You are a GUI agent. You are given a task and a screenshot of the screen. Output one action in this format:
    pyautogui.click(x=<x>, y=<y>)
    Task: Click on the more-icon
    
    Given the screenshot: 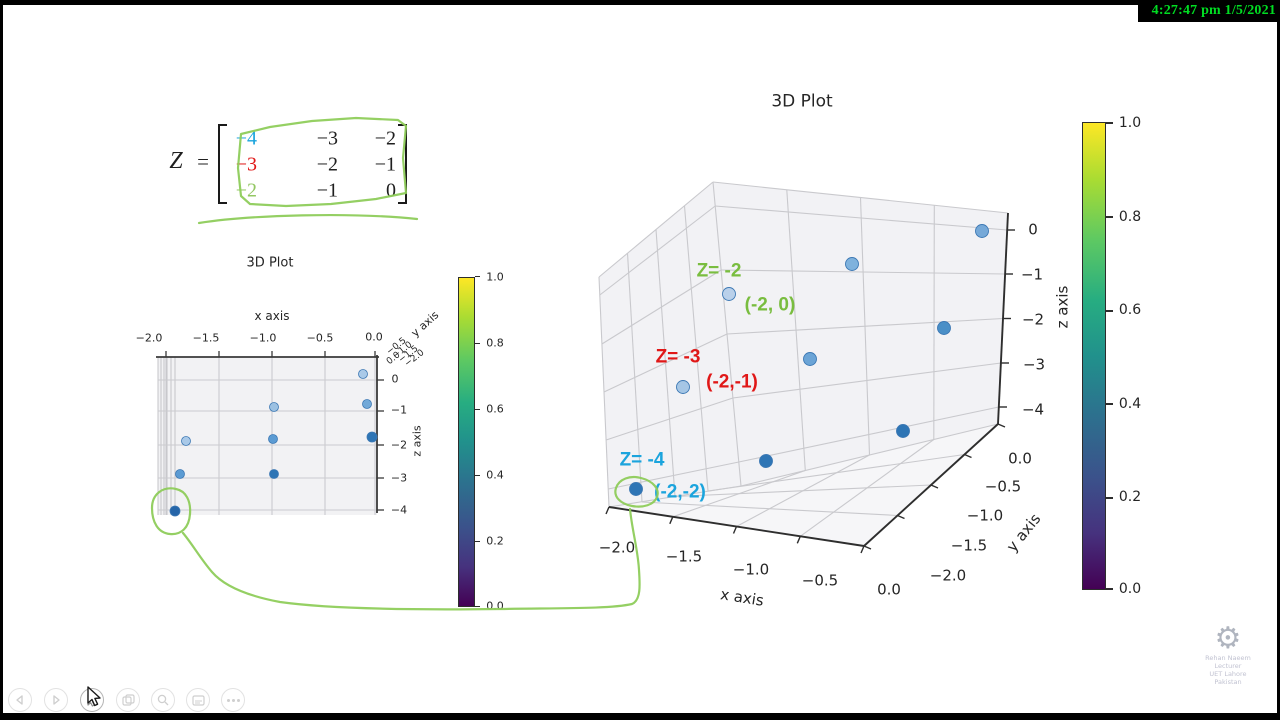 What is the action you would take?
    pyautogui.click(x=228, y=700)
    